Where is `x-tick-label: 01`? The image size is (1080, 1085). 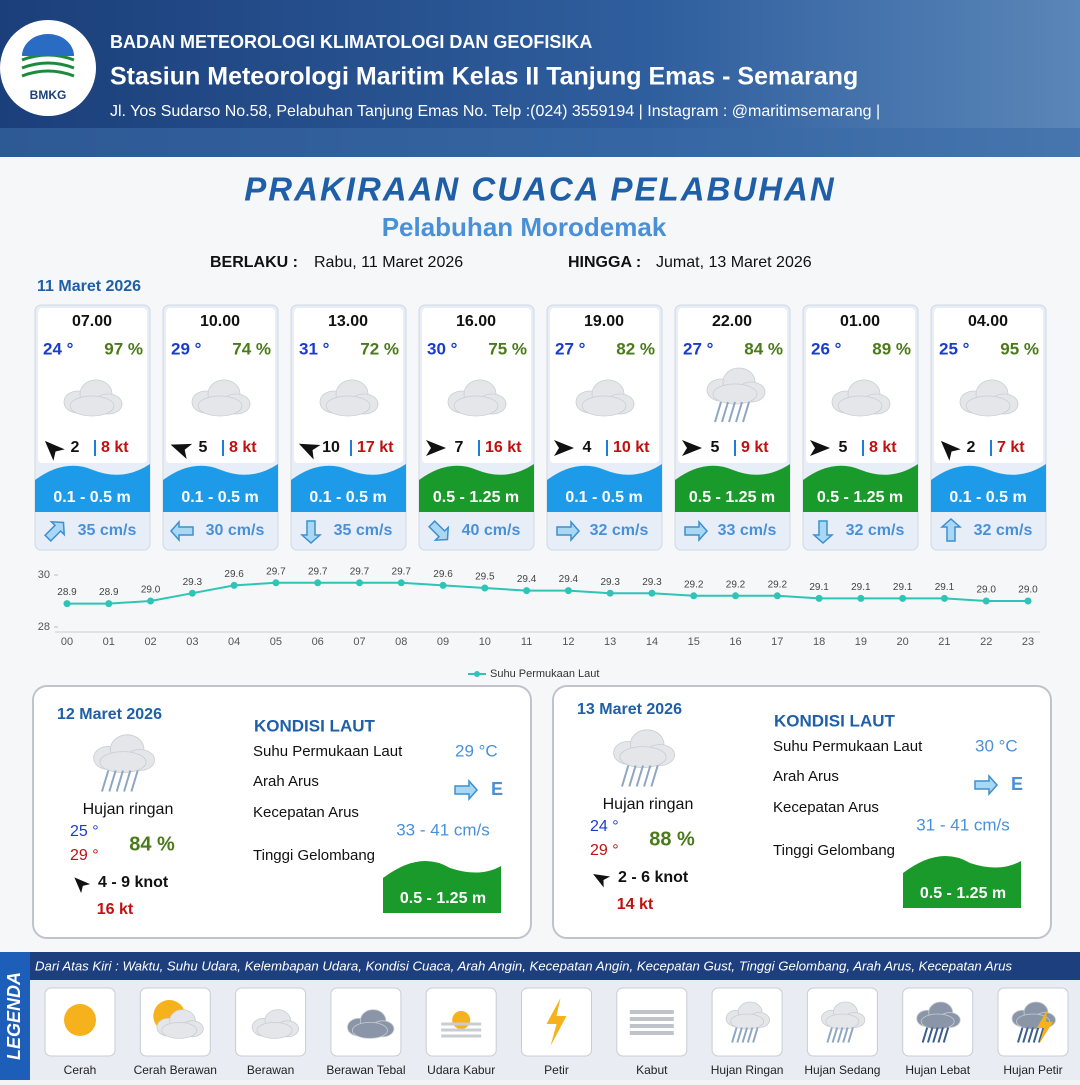
x-tick-label: 01 is located at coordinates (109, 642).